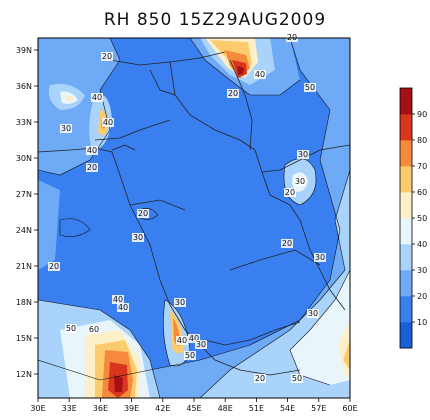 Image resolution: width=430 pixels, height=420 pixels. Describe the element at coordinates (349, 408) in the screenshot. I see `lon-tick-label: 60E` at that location.